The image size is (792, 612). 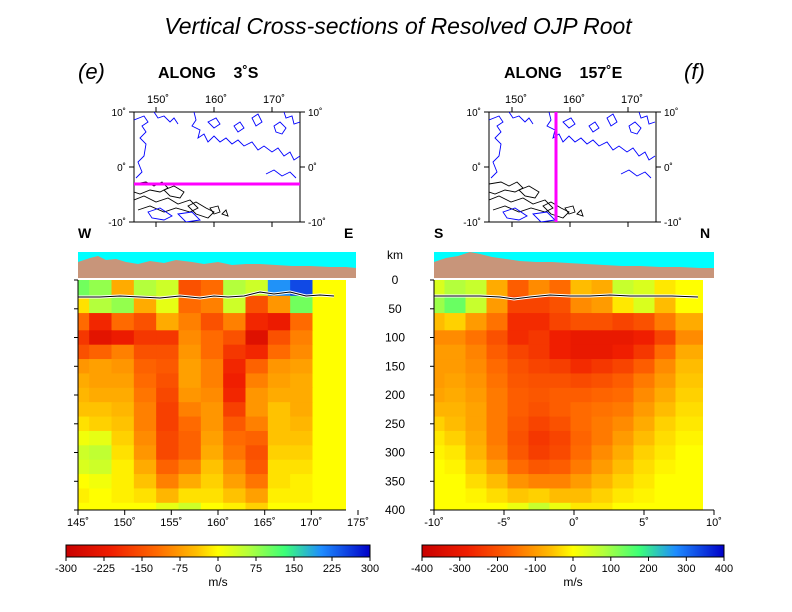 What do you see at coordinates (673, 223) in the screenshot?
I see `inset-f-right-tick: -10˚` at bounding box center [673, 223].